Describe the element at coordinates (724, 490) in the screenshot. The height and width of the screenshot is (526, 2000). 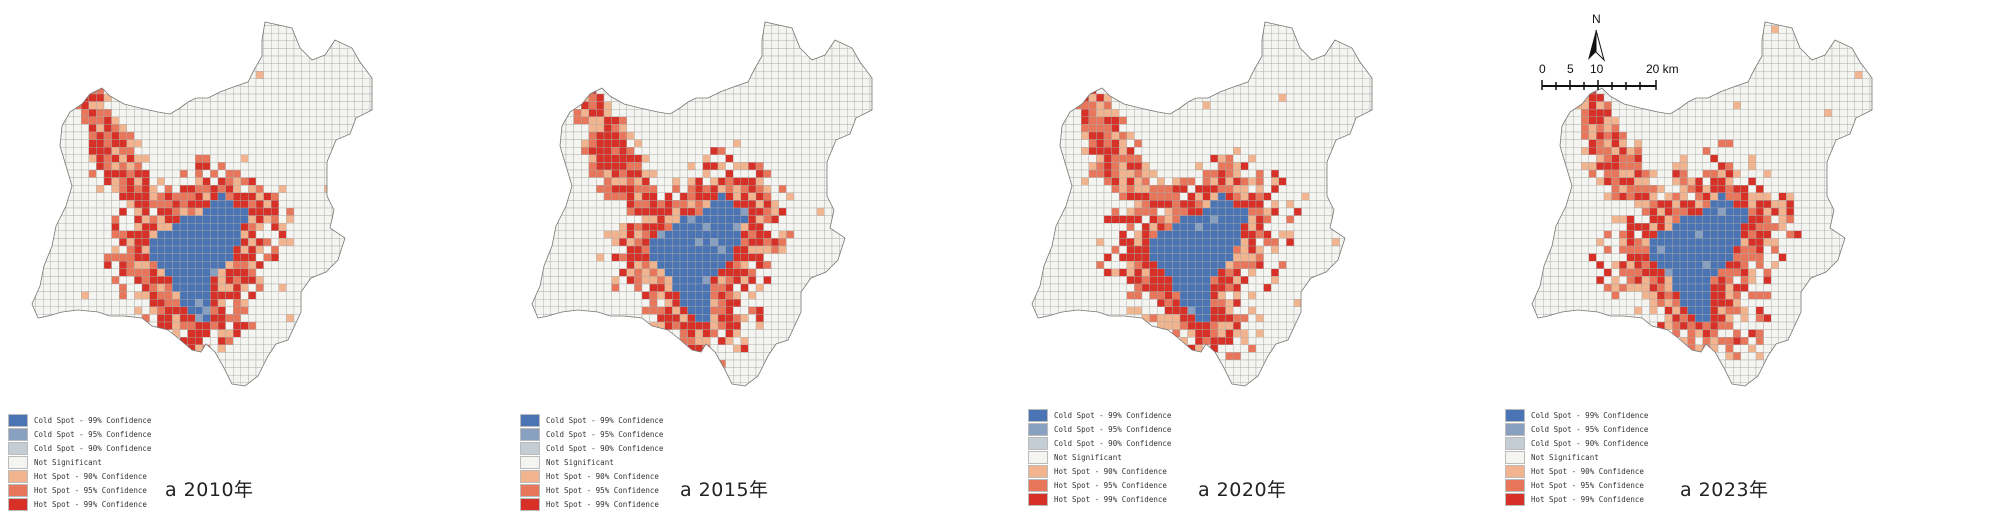
I see `map-caption: a 2015年` at that location.